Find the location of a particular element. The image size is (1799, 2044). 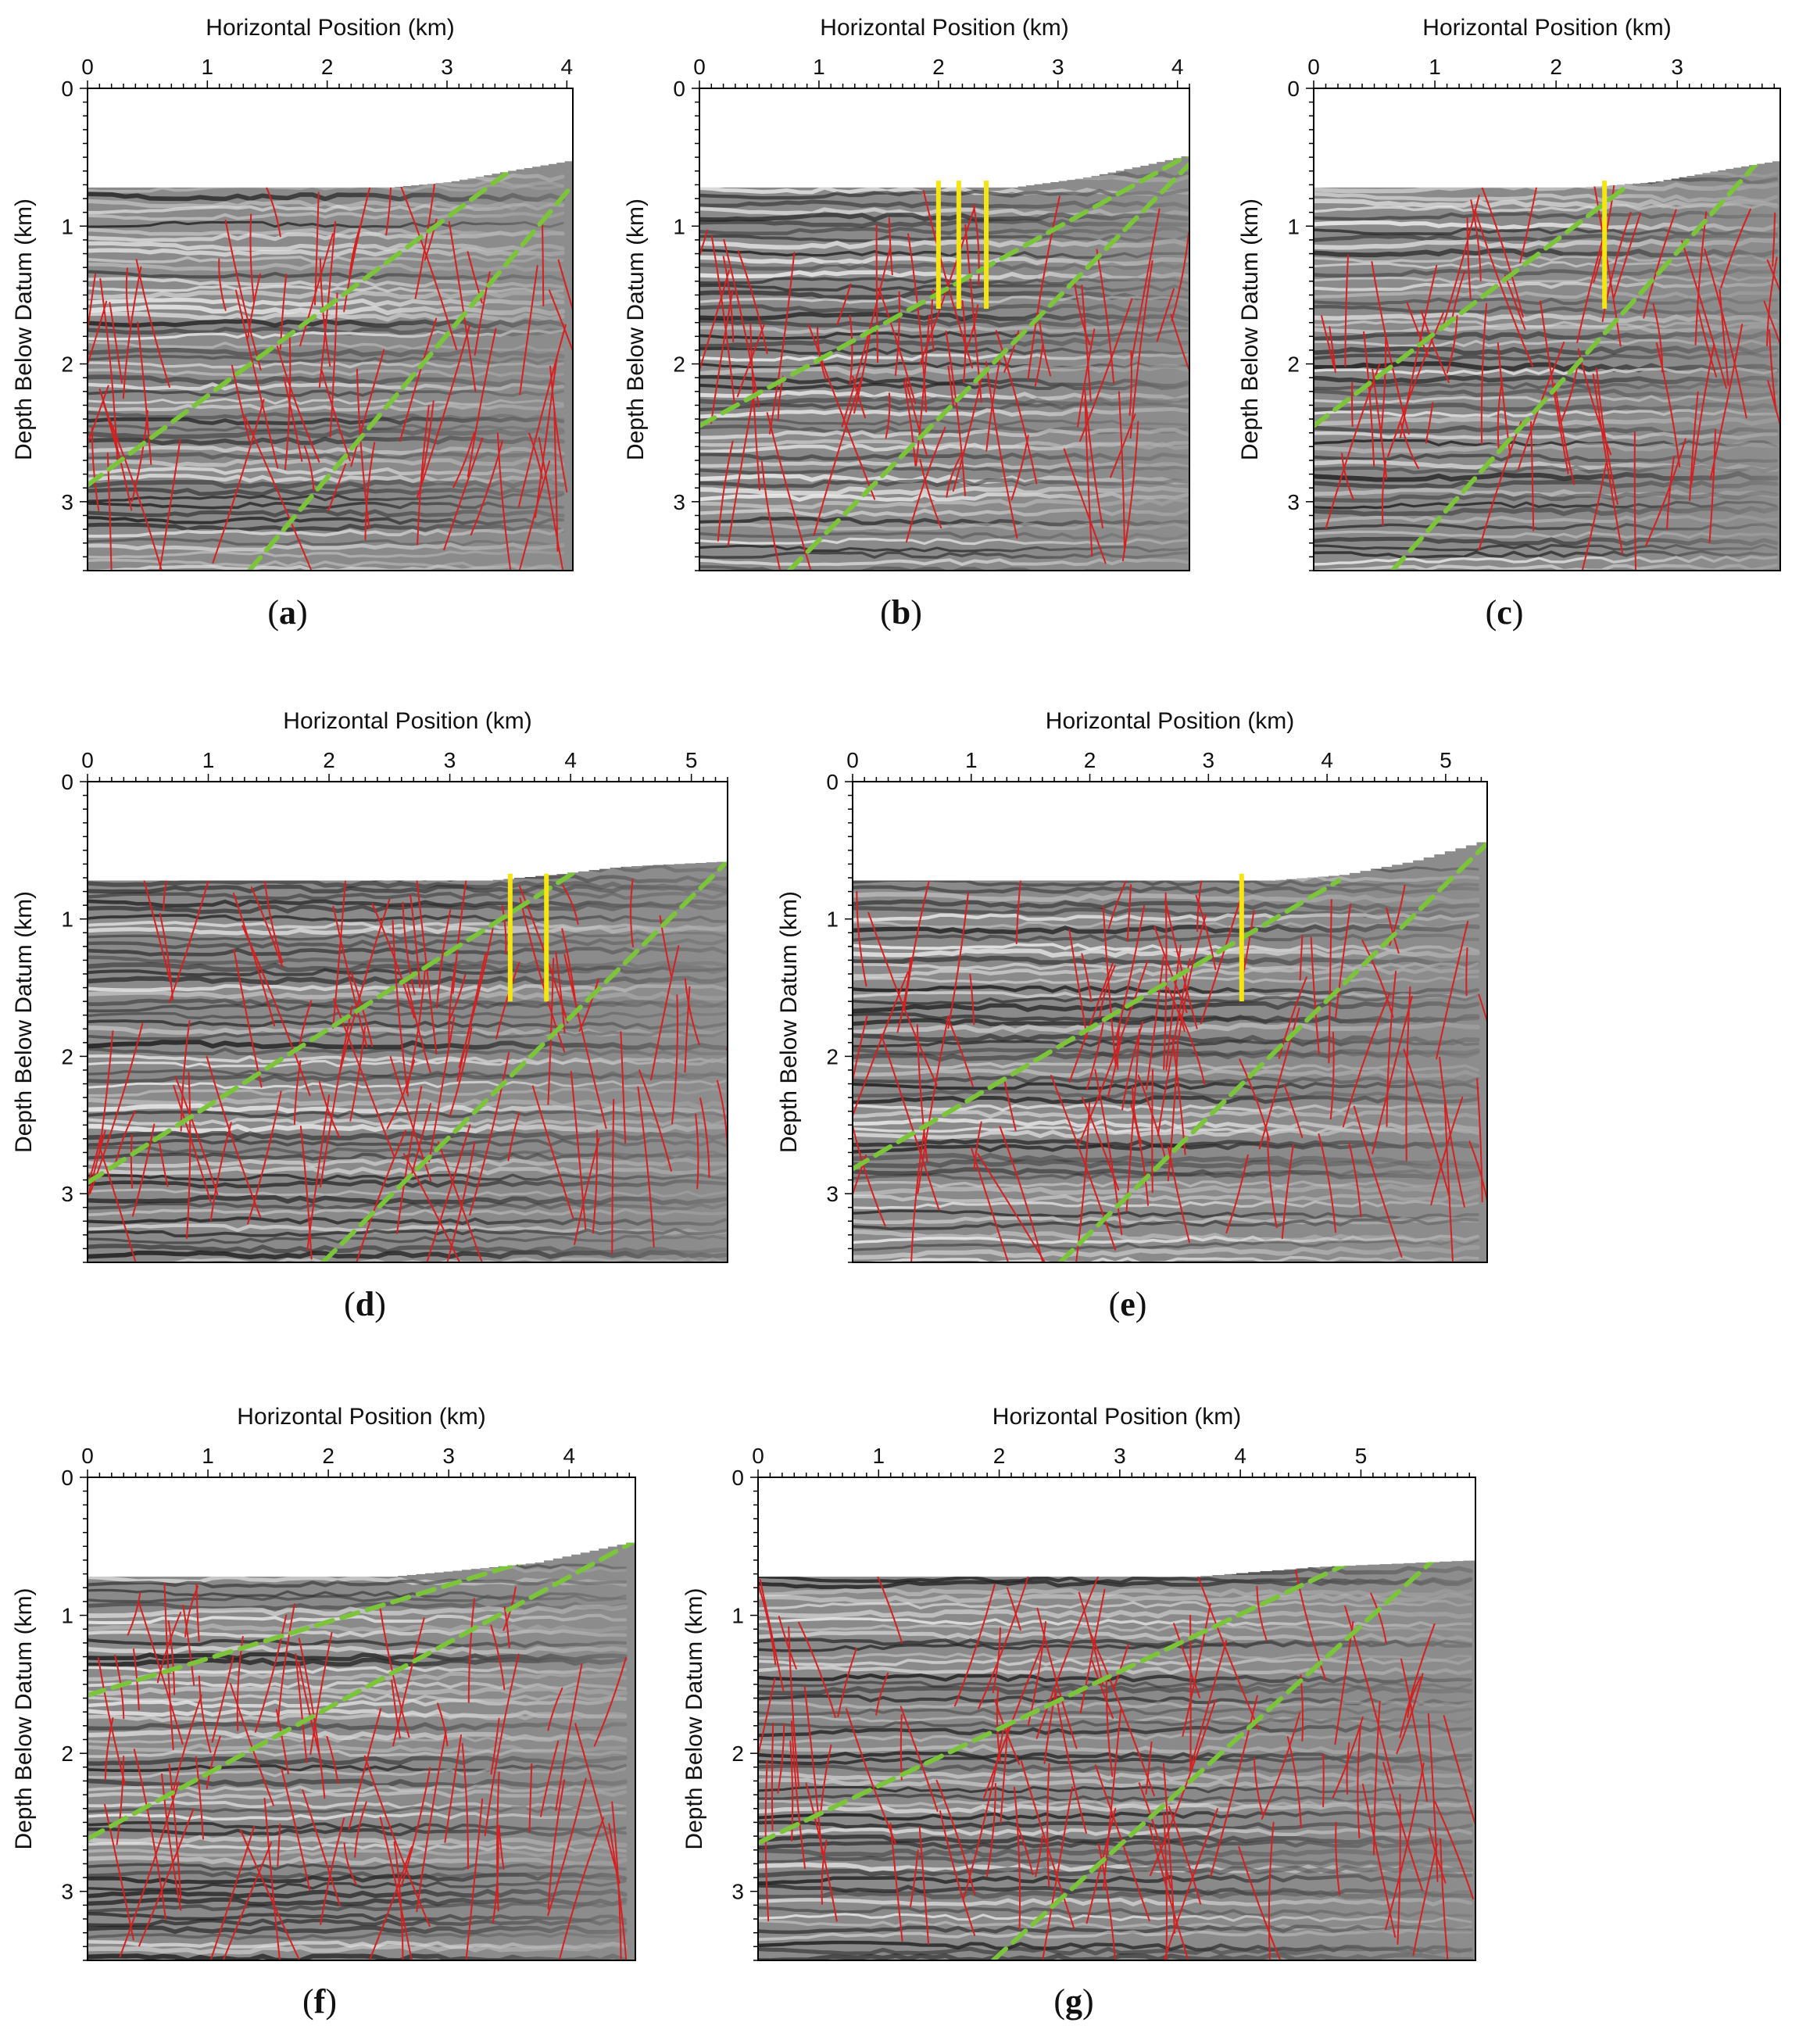

y-axis-title: Depth Below Datum (km) is located at coordinates (694, 1718).